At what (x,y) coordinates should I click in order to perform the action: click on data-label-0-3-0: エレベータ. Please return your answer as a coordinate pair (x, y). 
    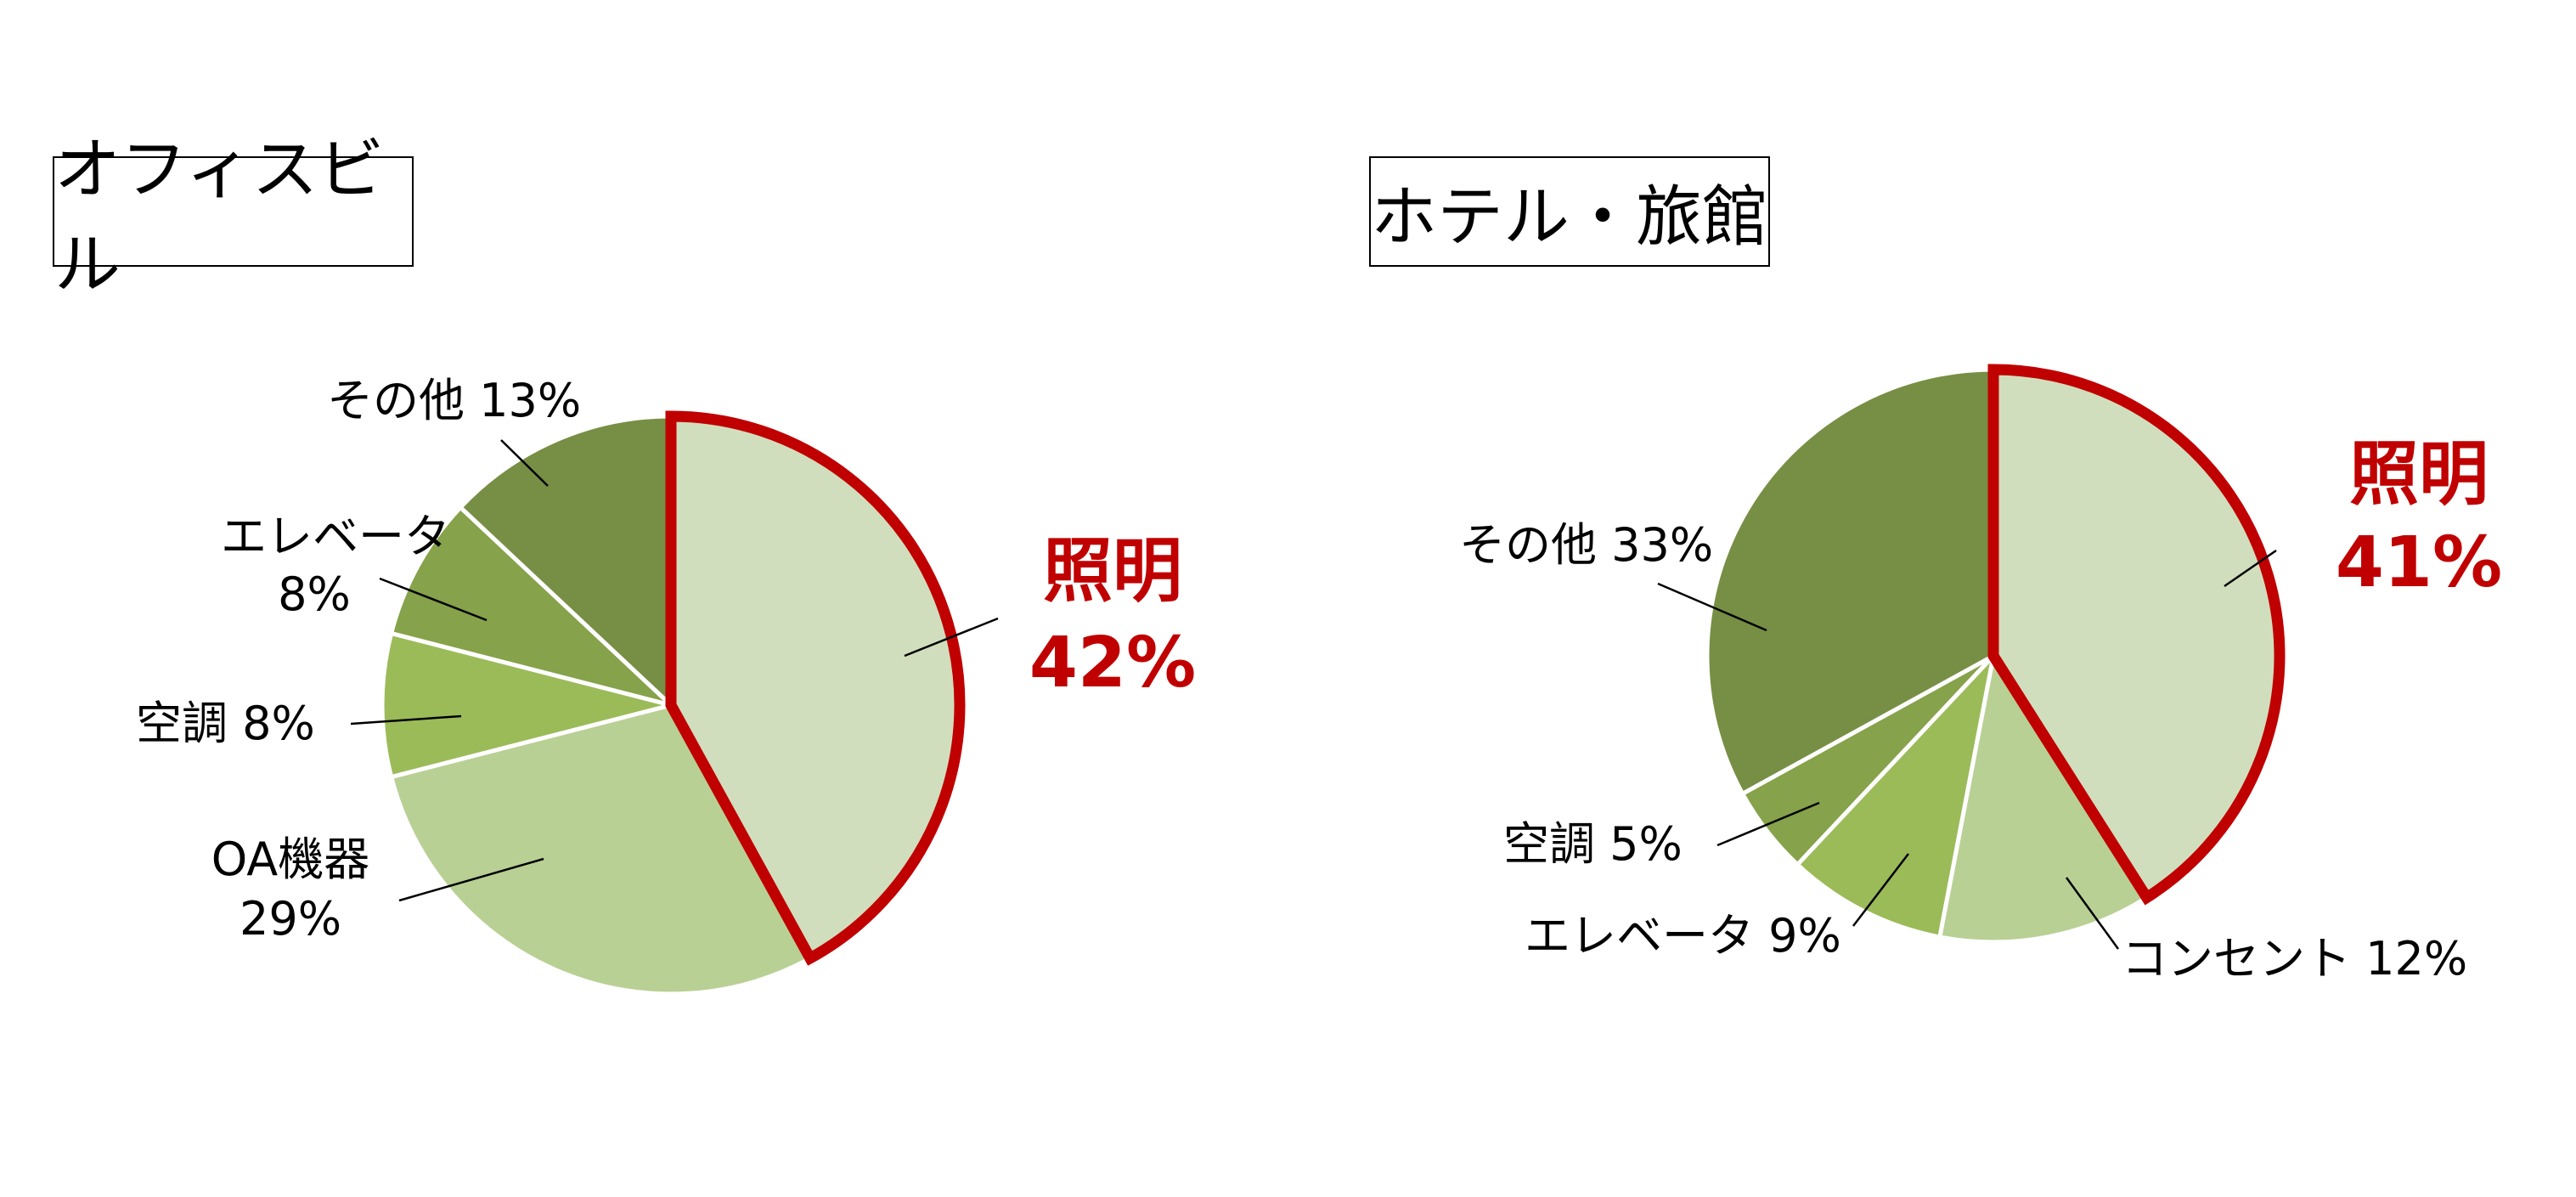
    Looking at the image, I should click on (335, 536).